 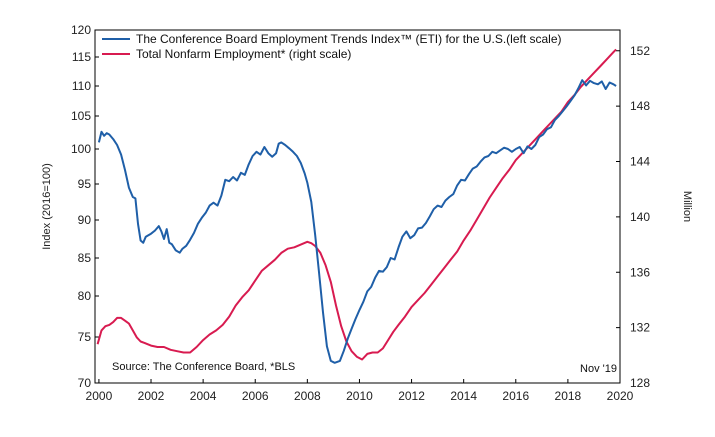 I want to click on x-tick-label: 2006, so click(x=255, y=396).